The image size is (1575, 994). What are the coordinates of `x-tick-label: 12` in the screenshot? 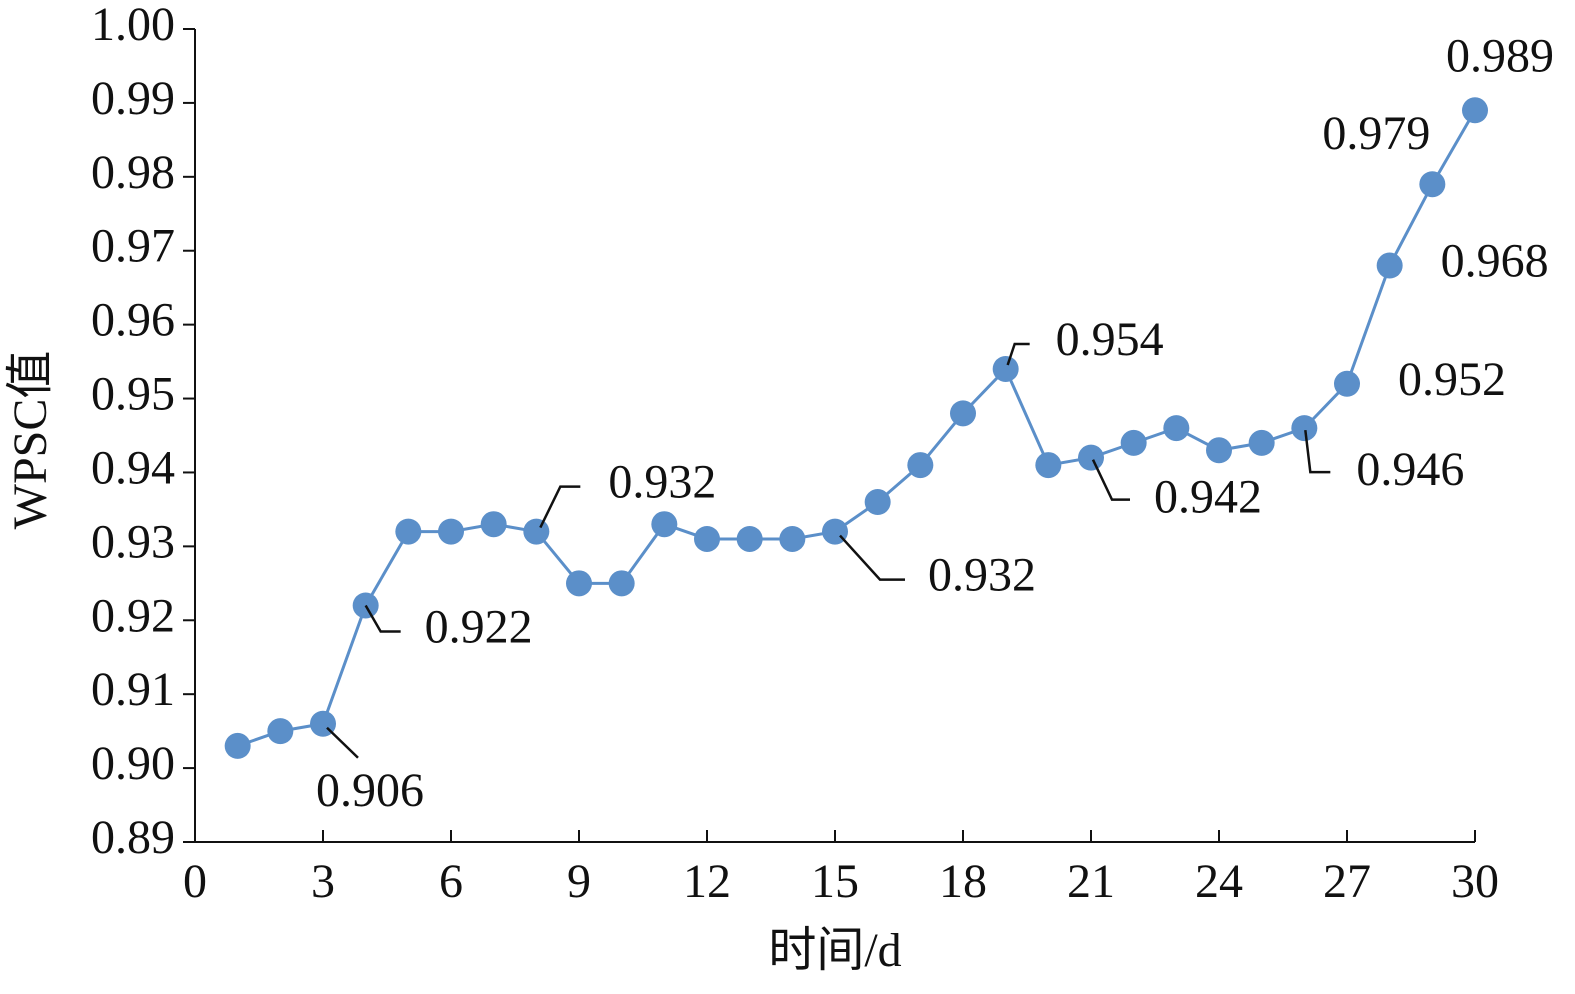 It's located at (707, 881).